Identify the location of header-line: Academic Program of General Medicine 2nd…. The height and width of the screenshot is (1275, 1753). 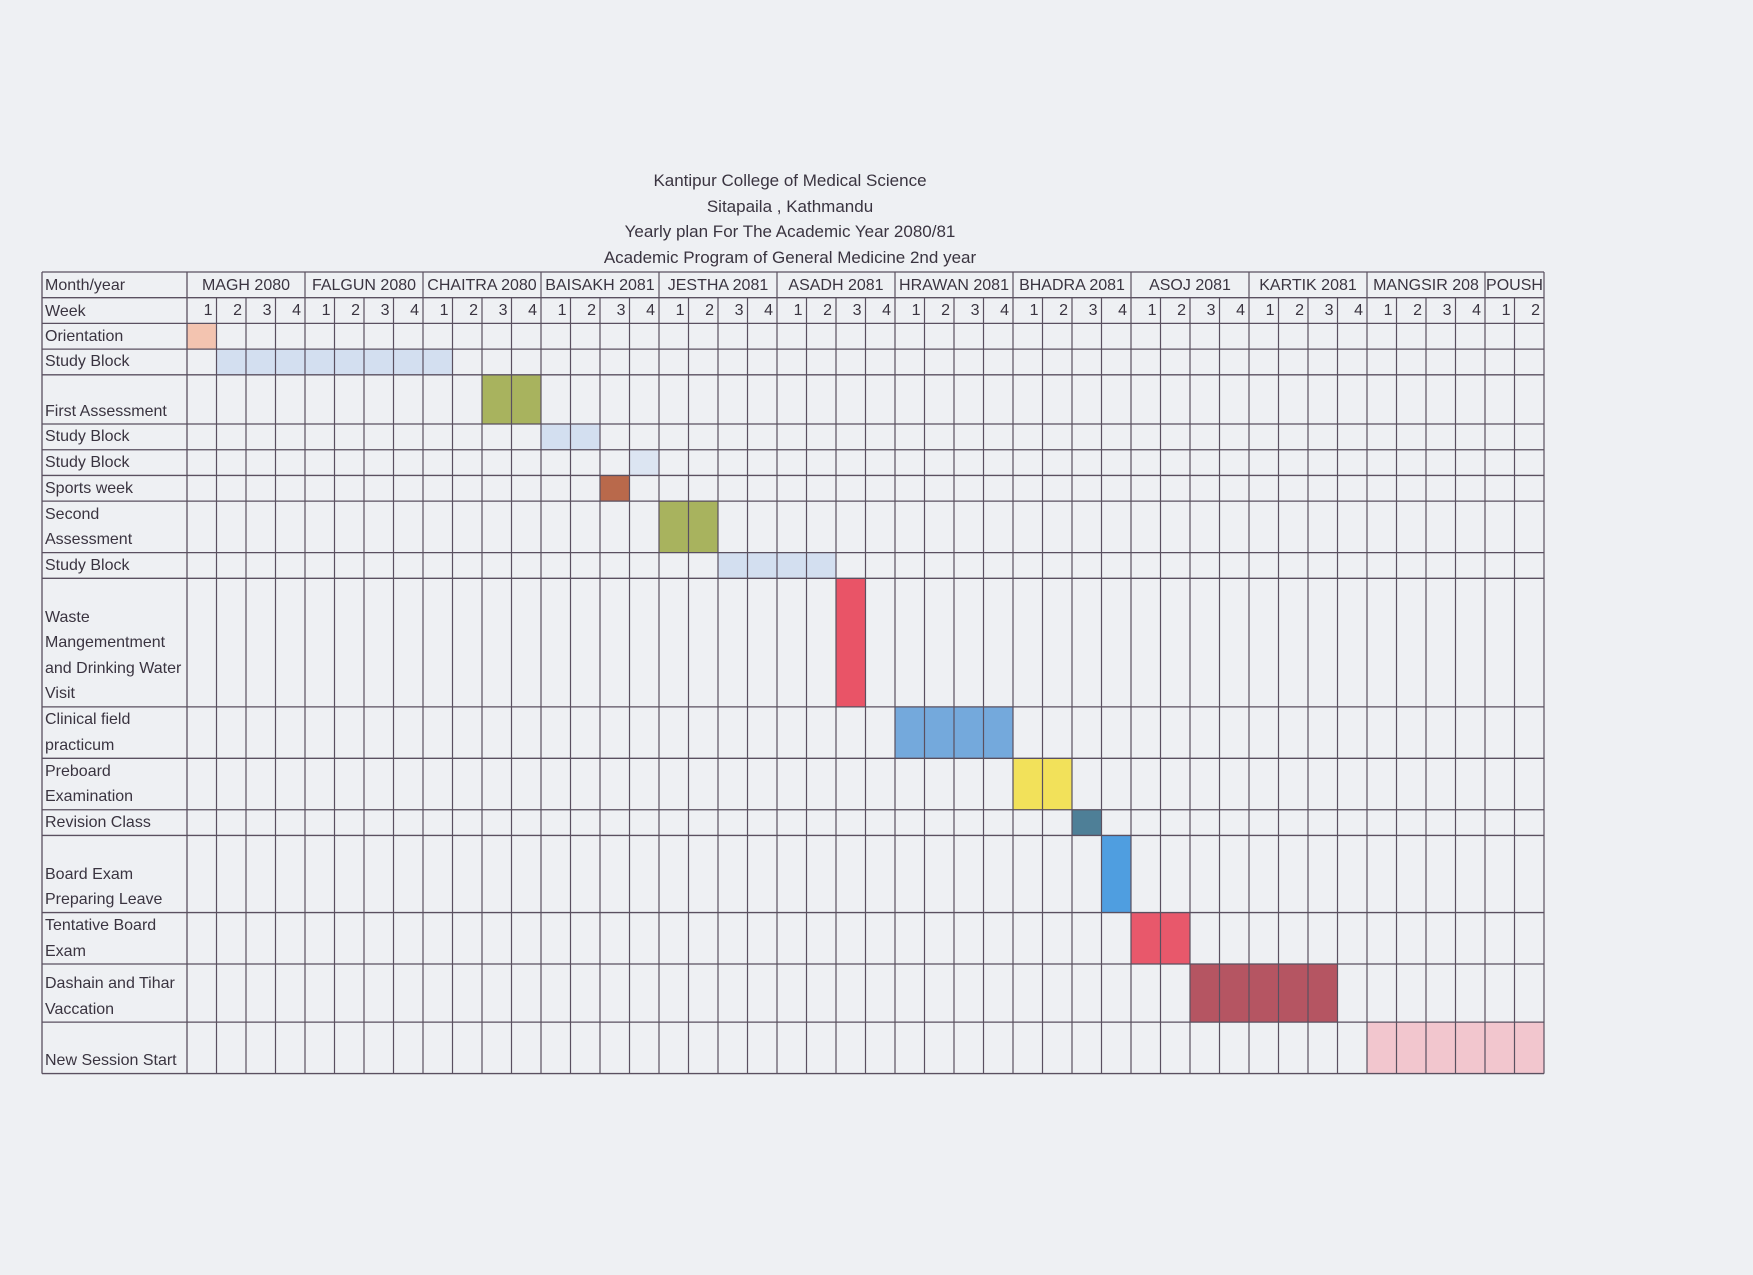
(790, 258).